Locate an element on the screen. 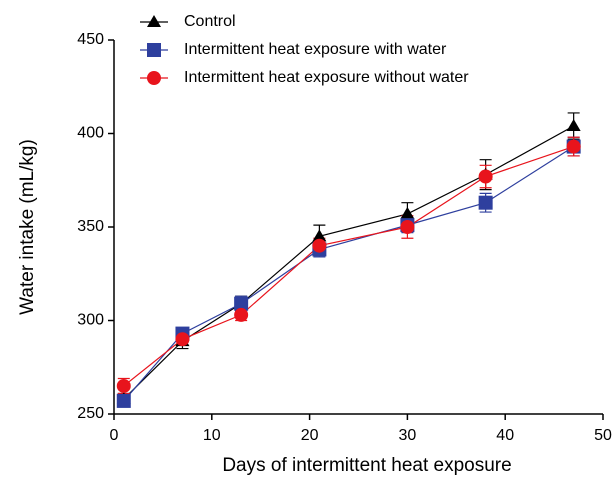 The width and height of the screenshot is (615, 486). y-tick-label: 250 is located at coordinates (90, 413).